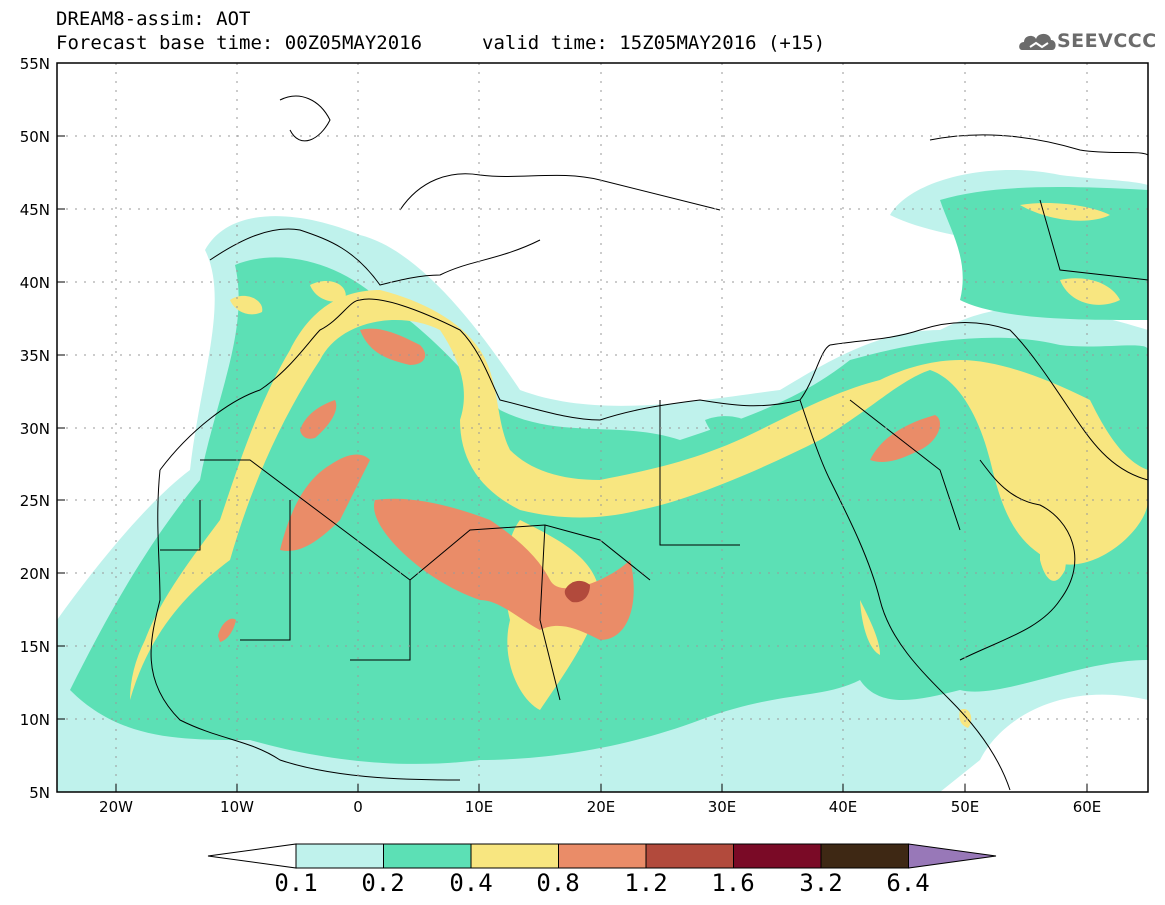  I want to click on lat-label: 10N, so click(34, 720).